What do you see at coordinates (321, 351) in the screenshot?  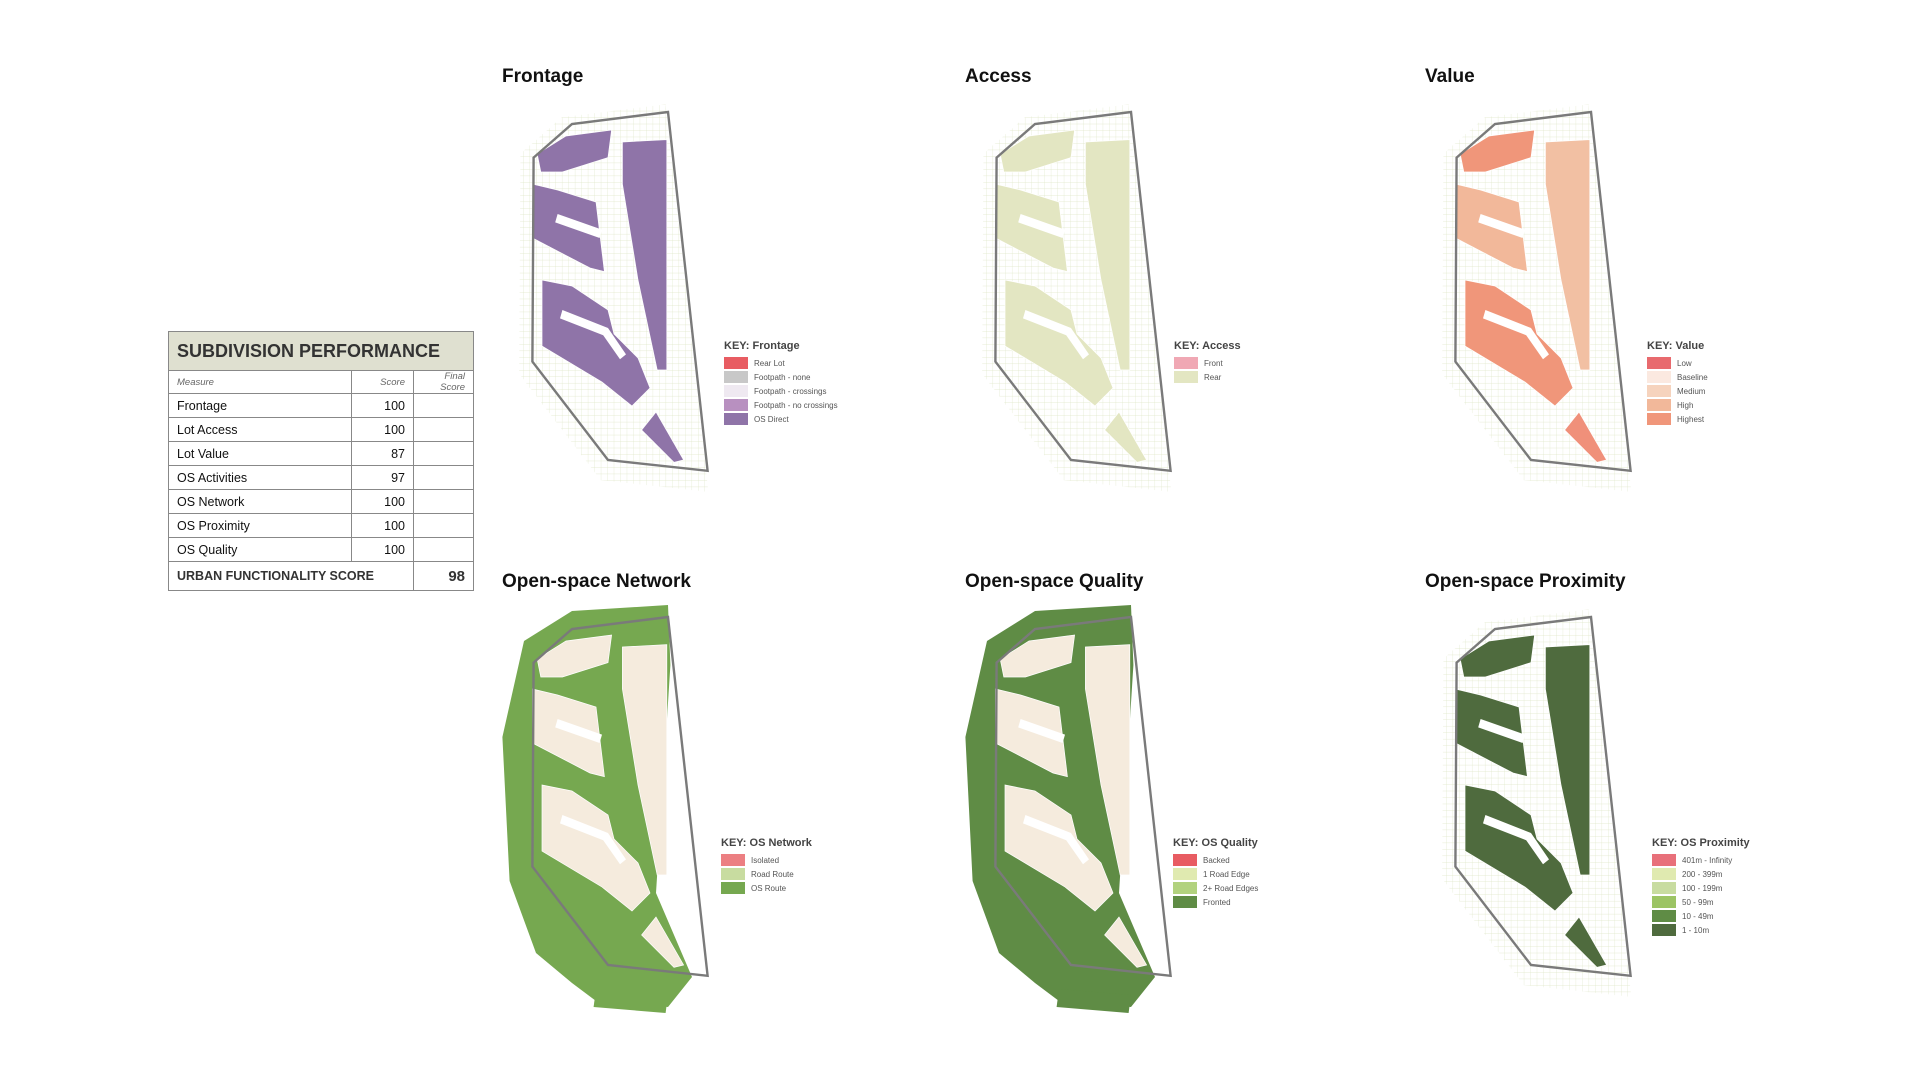 I see `table-title: SUBDIVISION PERFORMANCE` at bounding box center [321, 351].